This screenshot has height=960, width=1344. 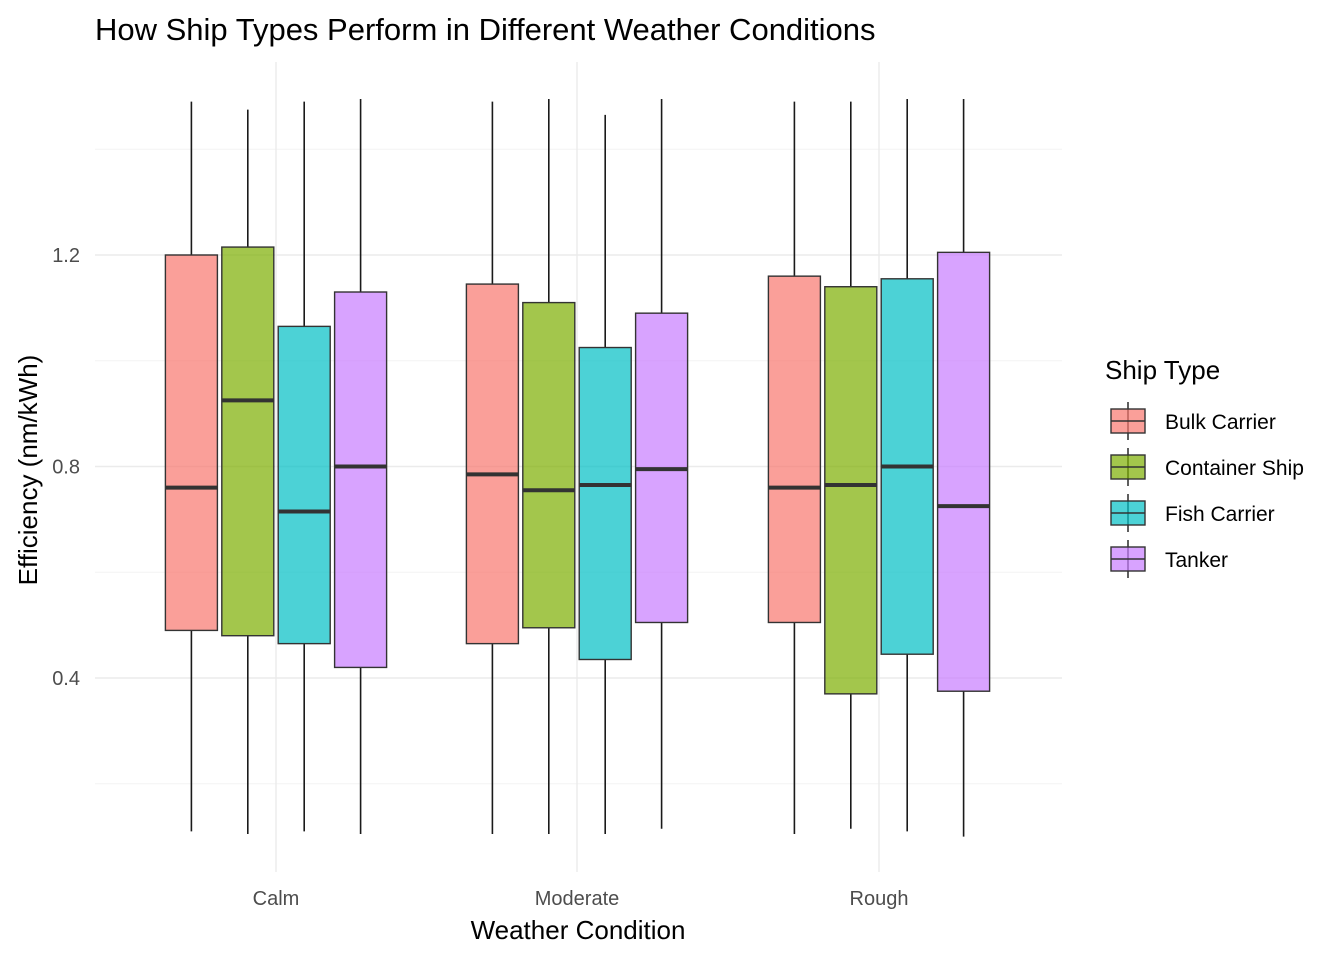 I want to click on legend-item: Tanker, so click(x=1169, y=559).